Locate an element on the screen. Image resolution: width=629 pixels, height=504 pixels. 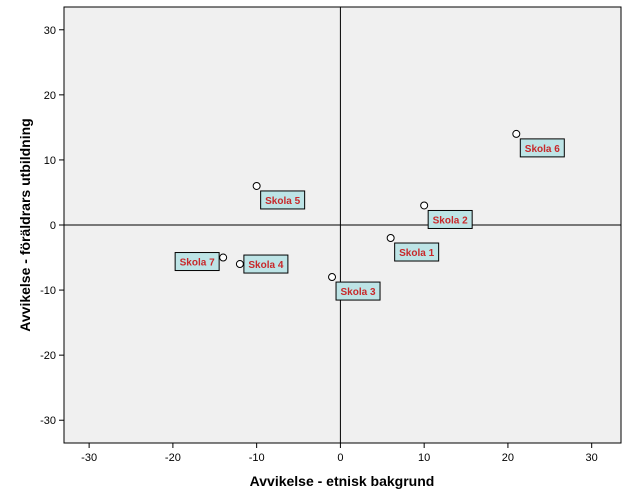
x-tick-label: 0 is located at coordinates (340, 458).